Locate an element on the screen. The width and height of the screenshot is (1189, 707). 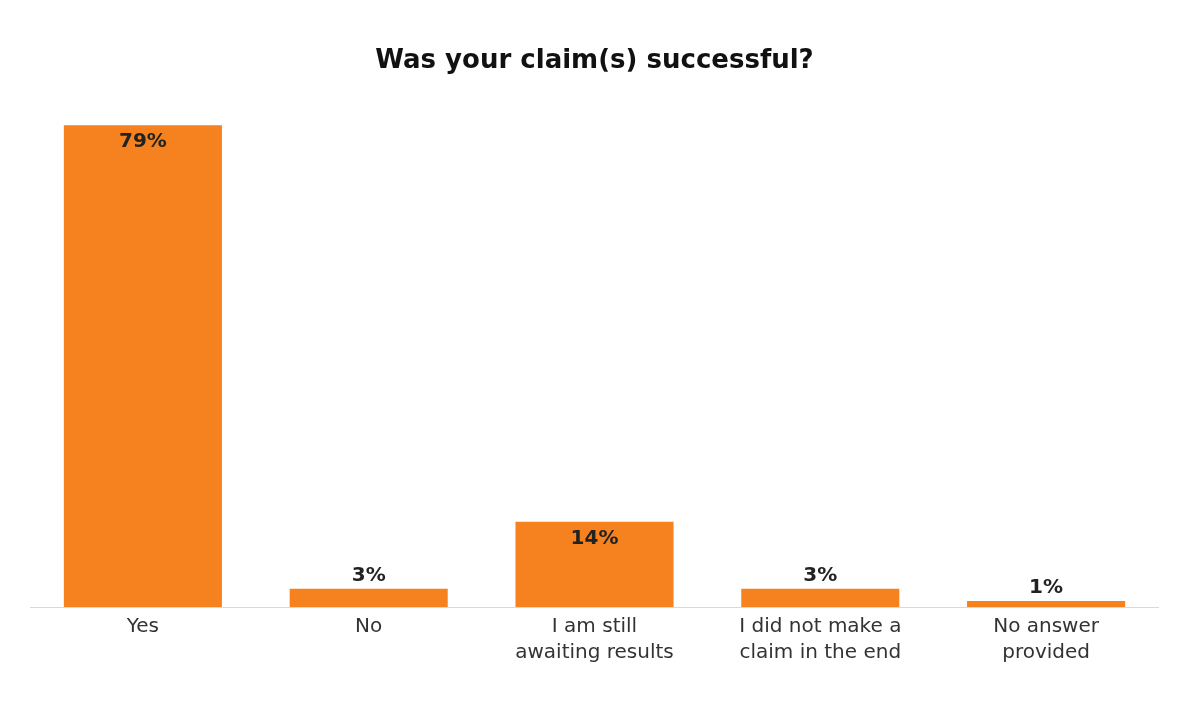
x-tick-label: No is located at coordinates (369, 625).